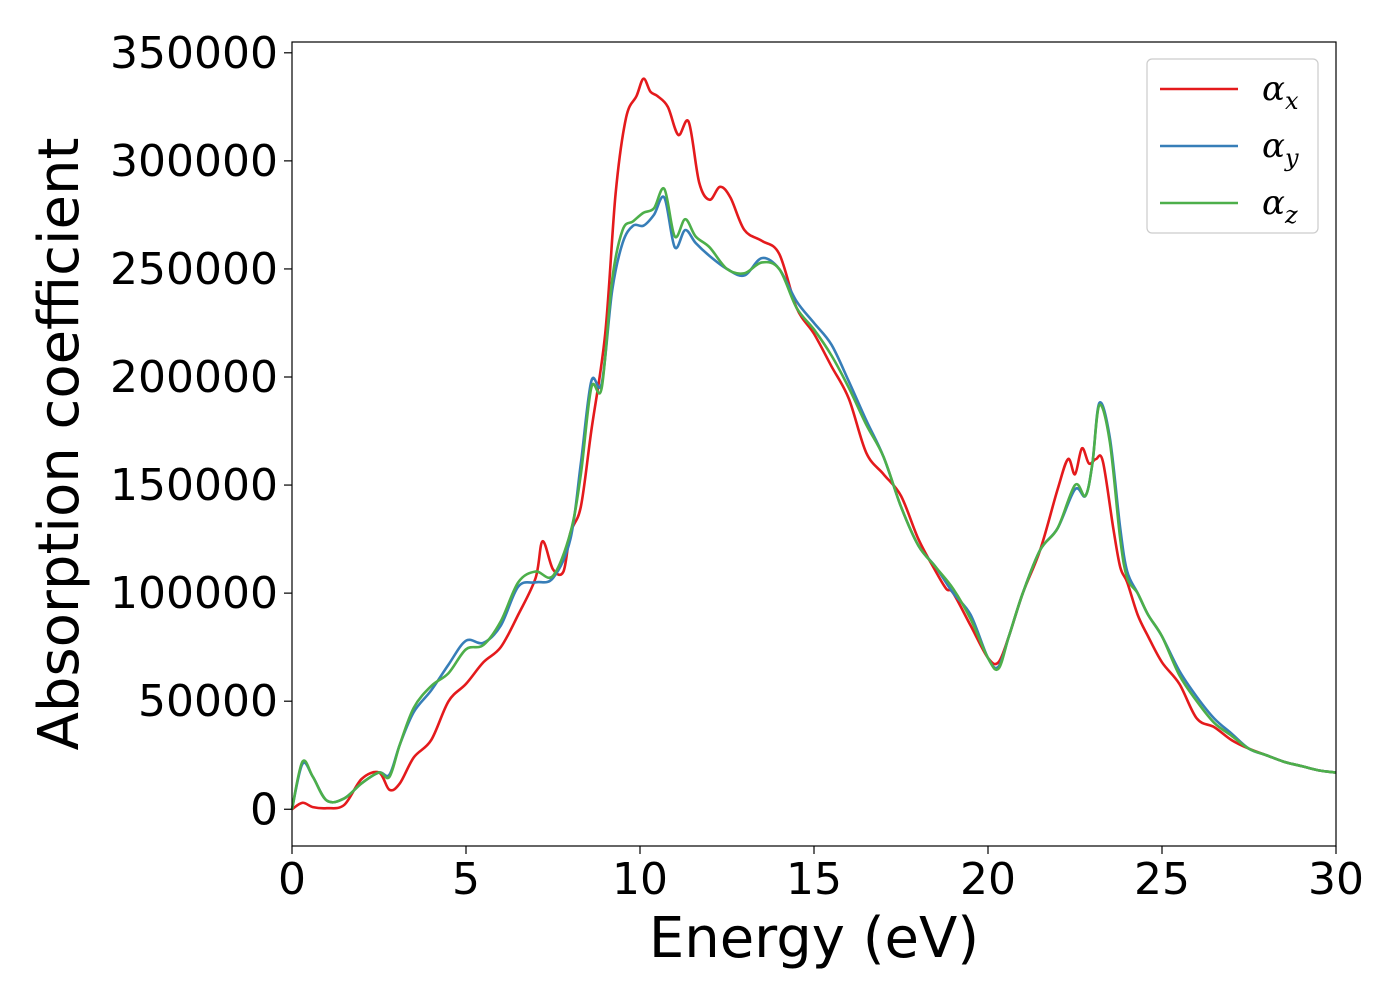  I want to click on legend-label-x: αx, so click(1280, 92).